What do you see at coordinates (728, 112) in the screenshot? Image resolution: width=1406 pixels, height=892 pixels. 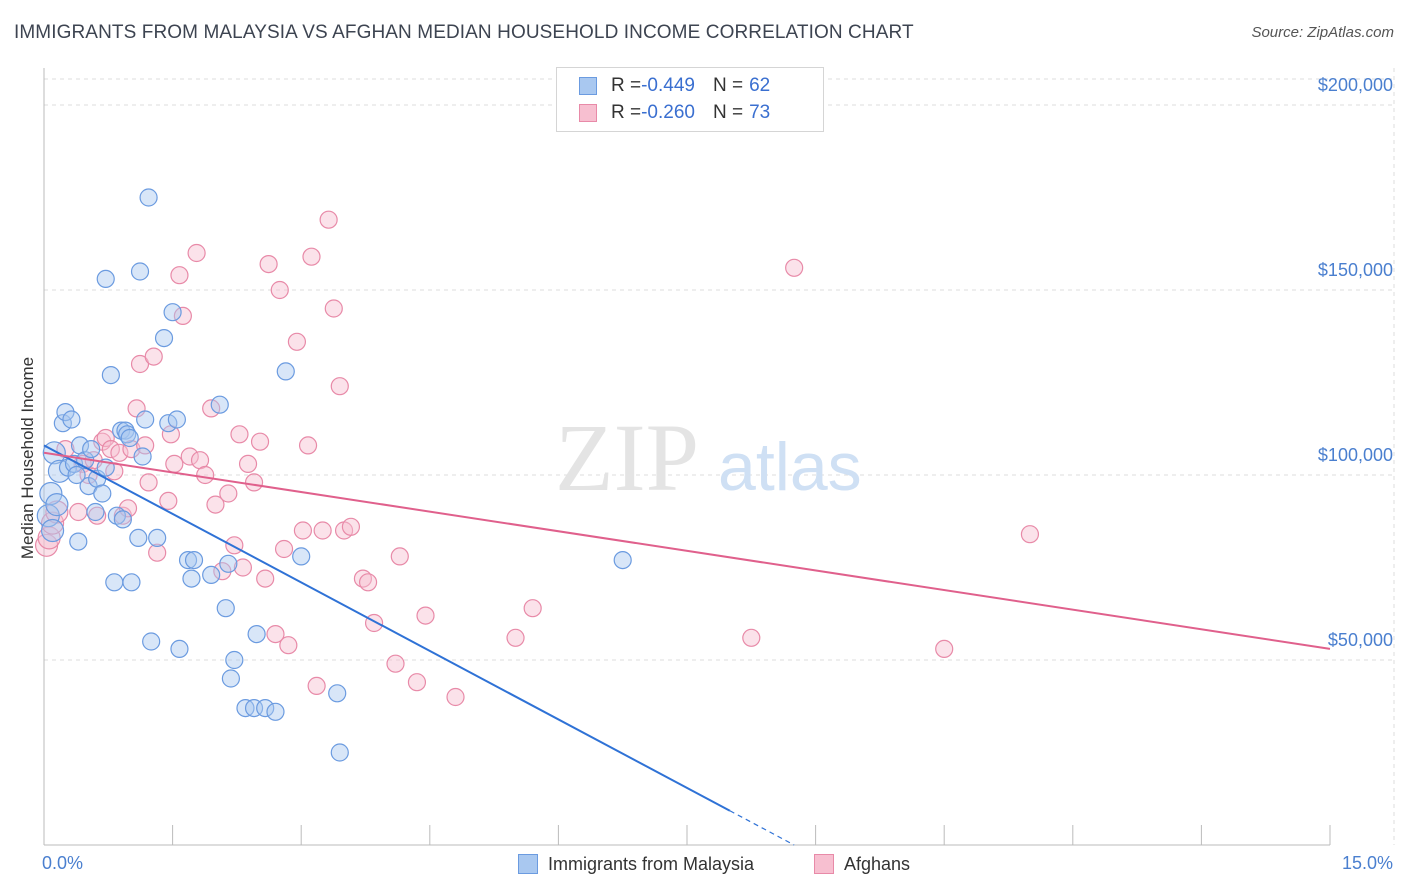 I see `legend-n-label: N =` at bounding box center [728, 112].